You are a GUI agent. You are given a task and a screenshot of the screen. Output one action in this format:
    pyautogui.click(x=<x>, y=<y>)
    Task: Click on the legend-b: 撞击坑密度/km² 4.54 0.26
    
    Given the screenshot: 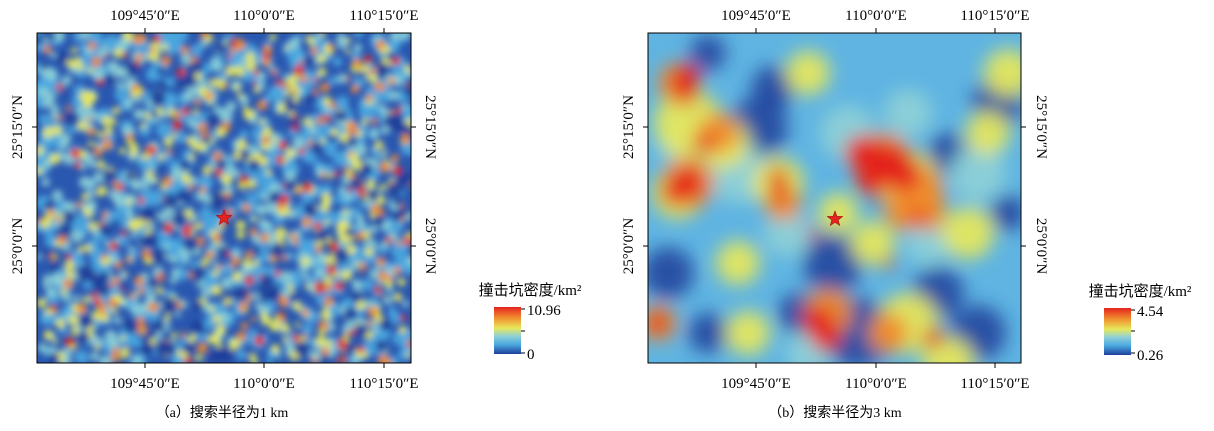 What is the action you would take?
    pyautogui.click(x=1140, y=323)
    